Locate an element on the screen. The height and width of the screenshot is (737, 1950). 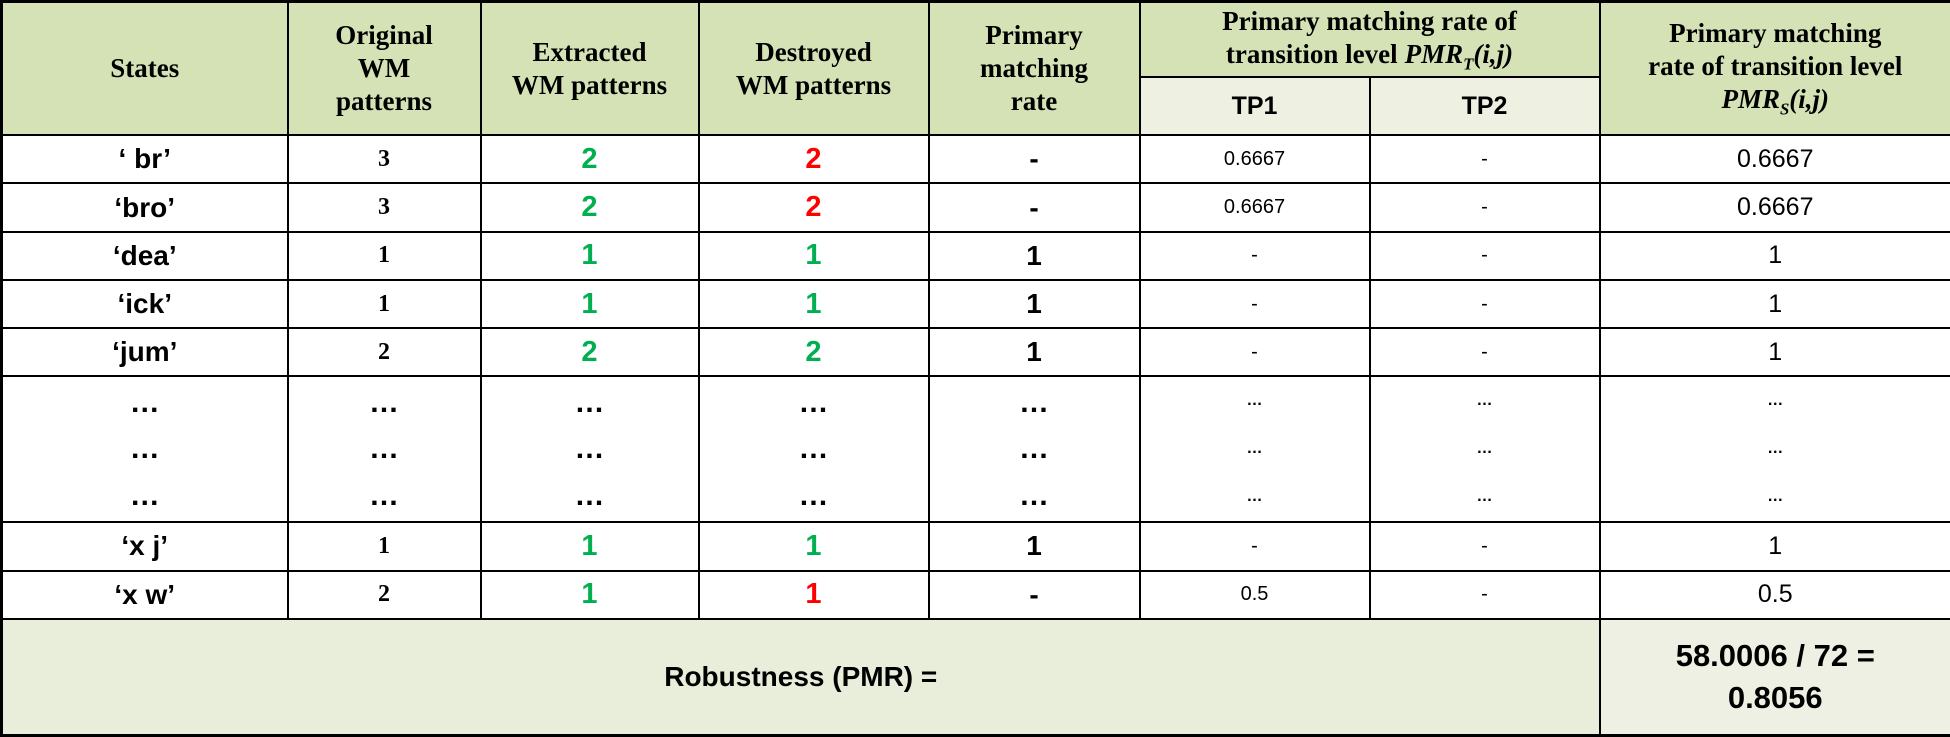
column-header-states: States is located at coordinates (144, 68).